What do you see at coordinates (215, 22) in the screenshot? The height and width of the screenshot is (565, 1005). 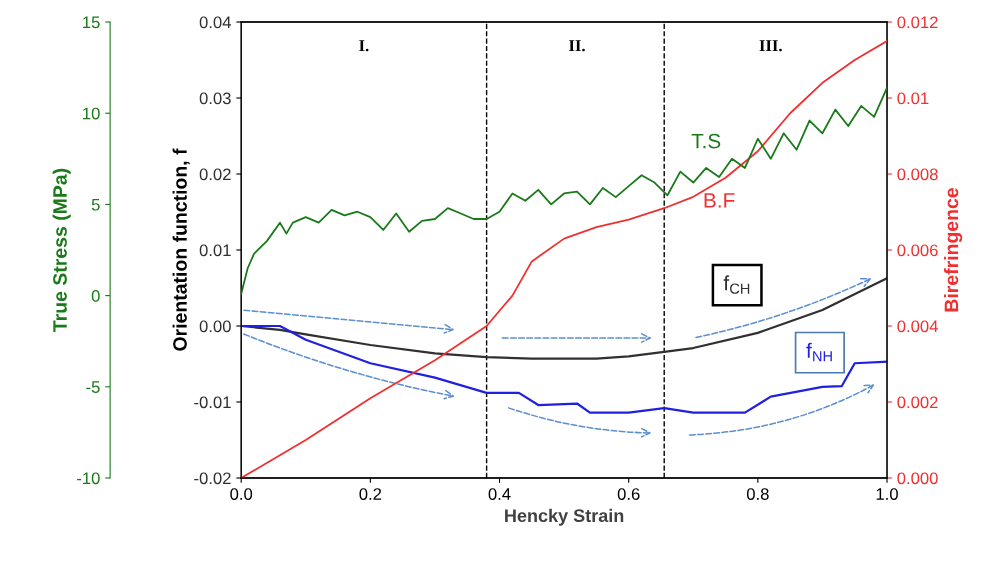 I see `y-tick-label: 0.04` at bounding box center [215, 22].